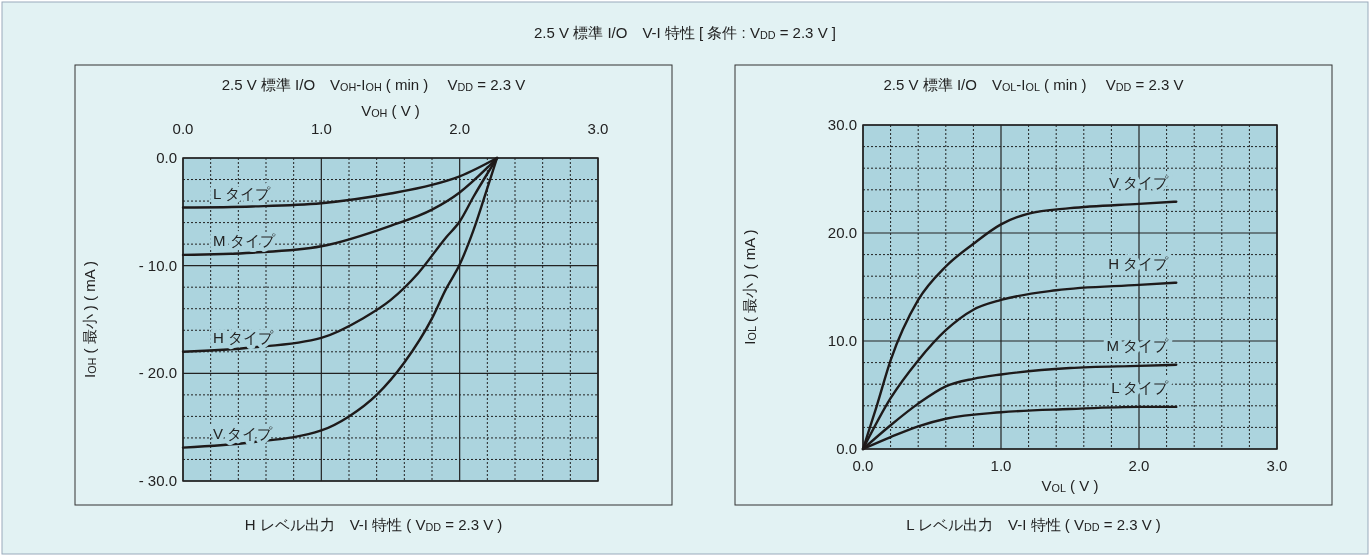  Describe the element at coordinates (842, 124) in the screenshot. I see `y-tick-label: 30.0` at that location.